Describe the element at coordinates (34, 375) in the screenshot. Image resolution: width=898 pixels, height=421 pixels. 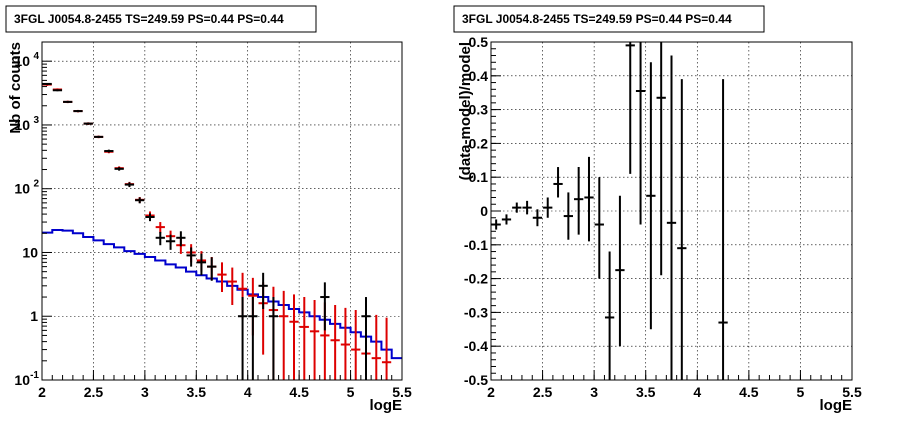
I see `y-tick-exponent: -1` at that location.